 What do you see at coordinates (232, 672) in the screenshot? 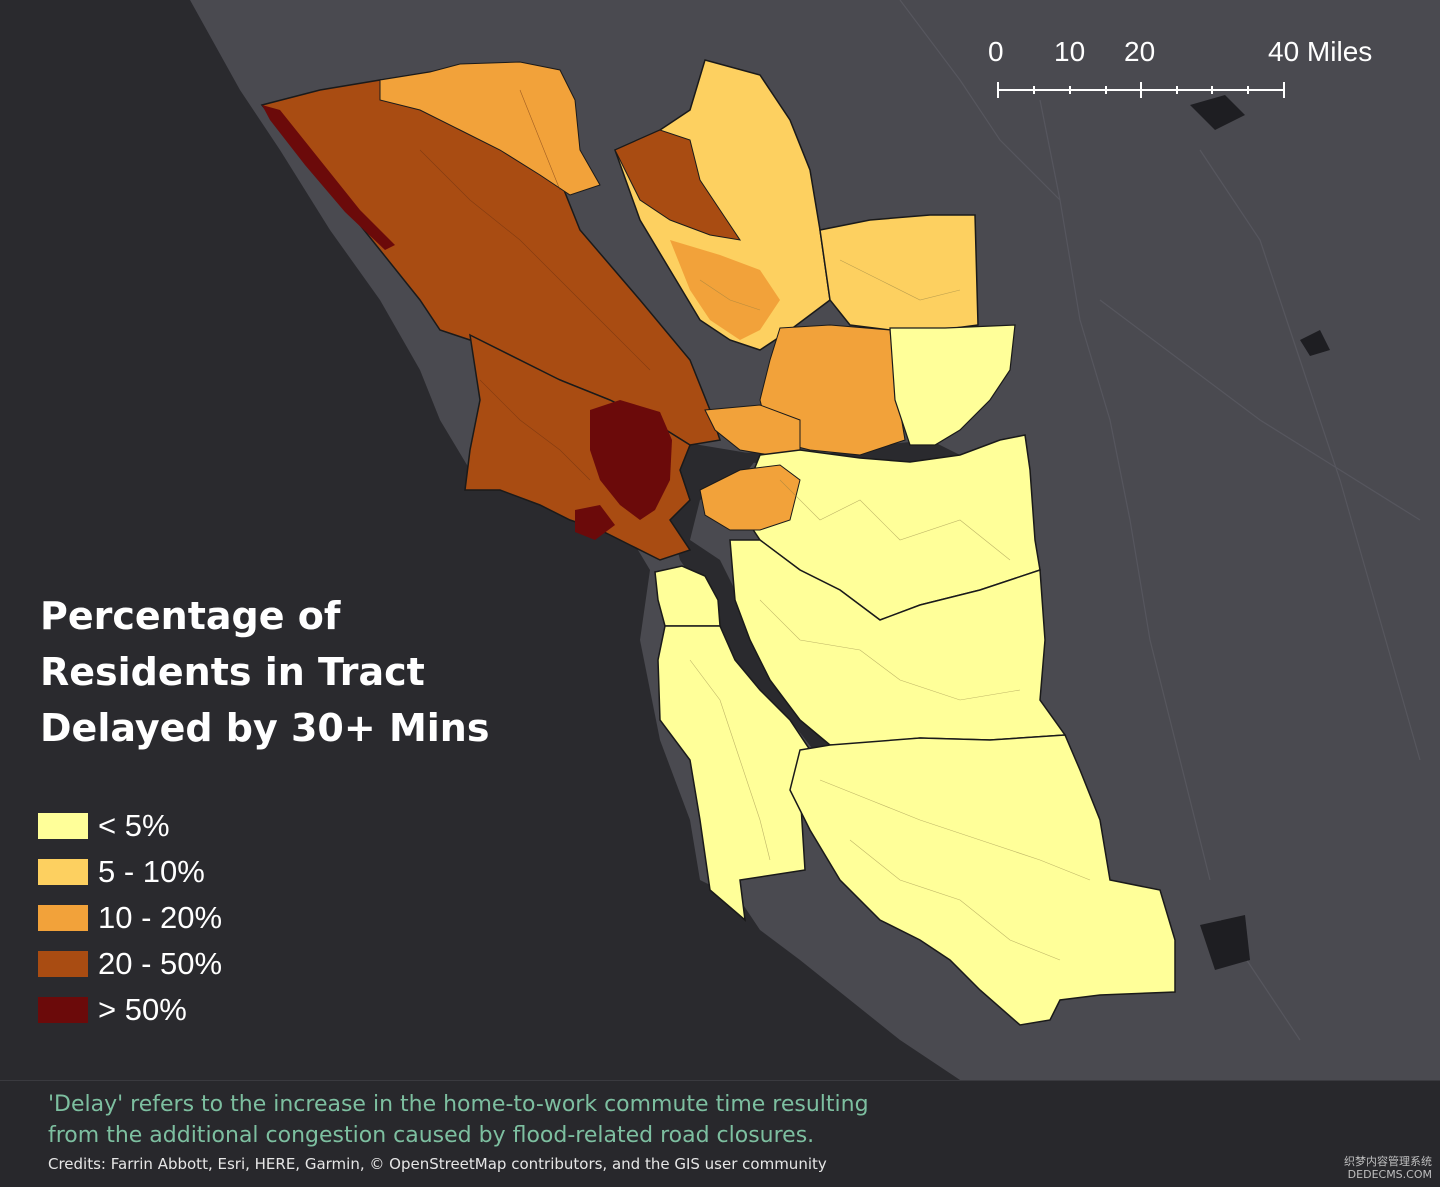
I see `title-line: Residents in Tract` at bounding box center [232, 672].